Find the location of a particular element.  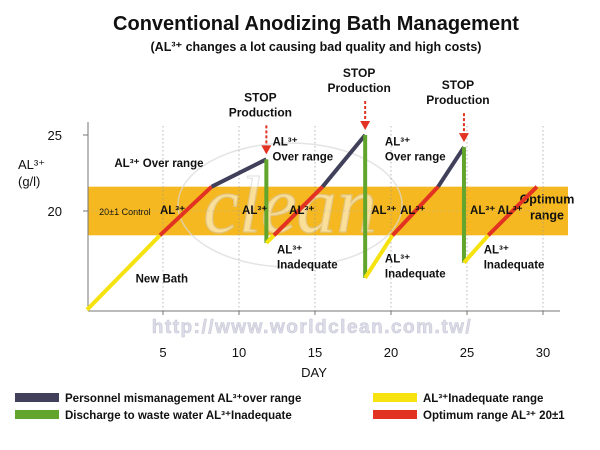

legend-item-2: AL³⁺Inadequate range is located at coordinates (458, 399).